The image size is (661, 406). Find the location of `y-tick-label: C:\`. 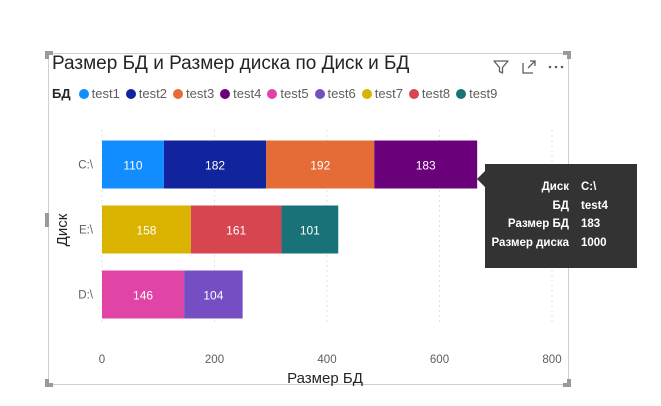

y-tick-label: C:\ is located at coordinates (86, 166).